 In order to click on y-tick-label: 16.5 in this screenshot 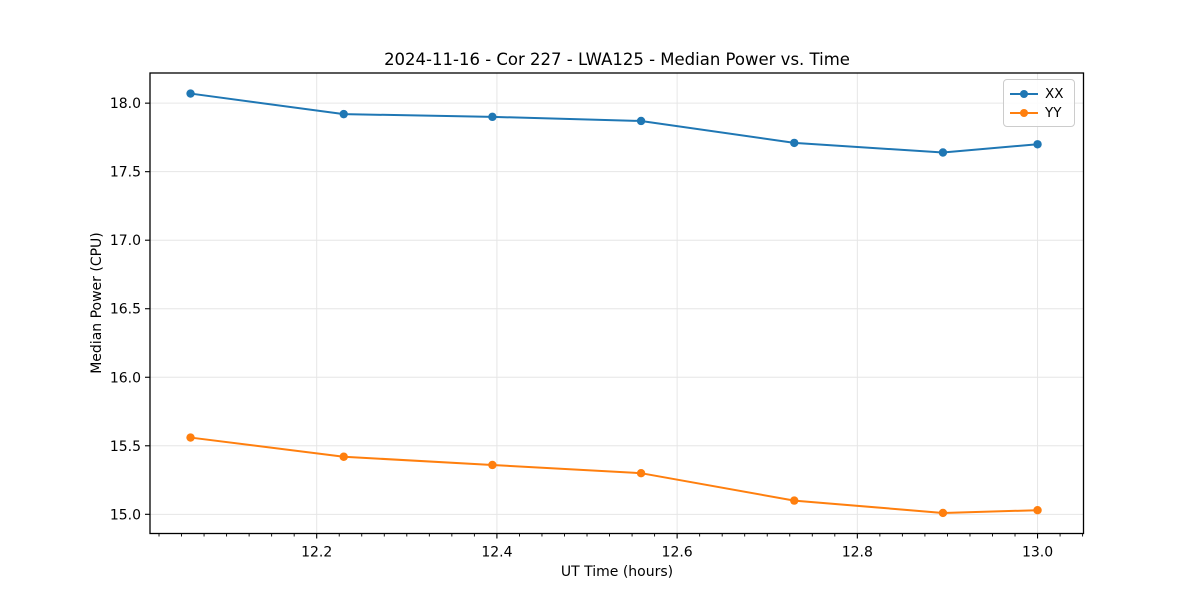, I will do `click(125, 310)`.